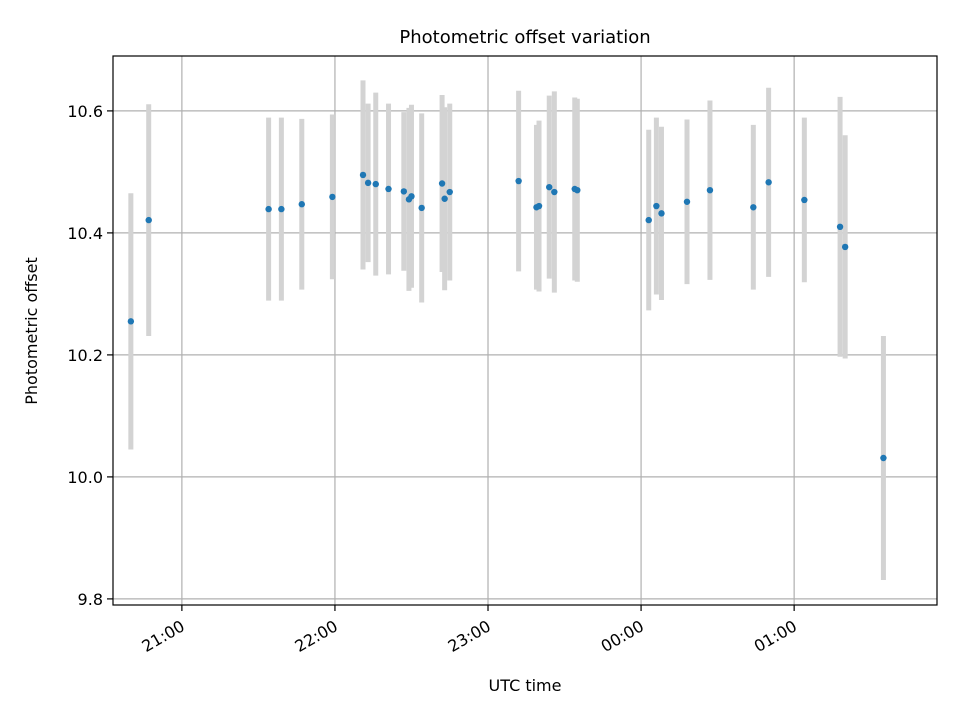  What do you see at coordinates (31, 331) in the screenshot?
I see `y-axis-label: Photometric offset` at bounding box center [31, 331].